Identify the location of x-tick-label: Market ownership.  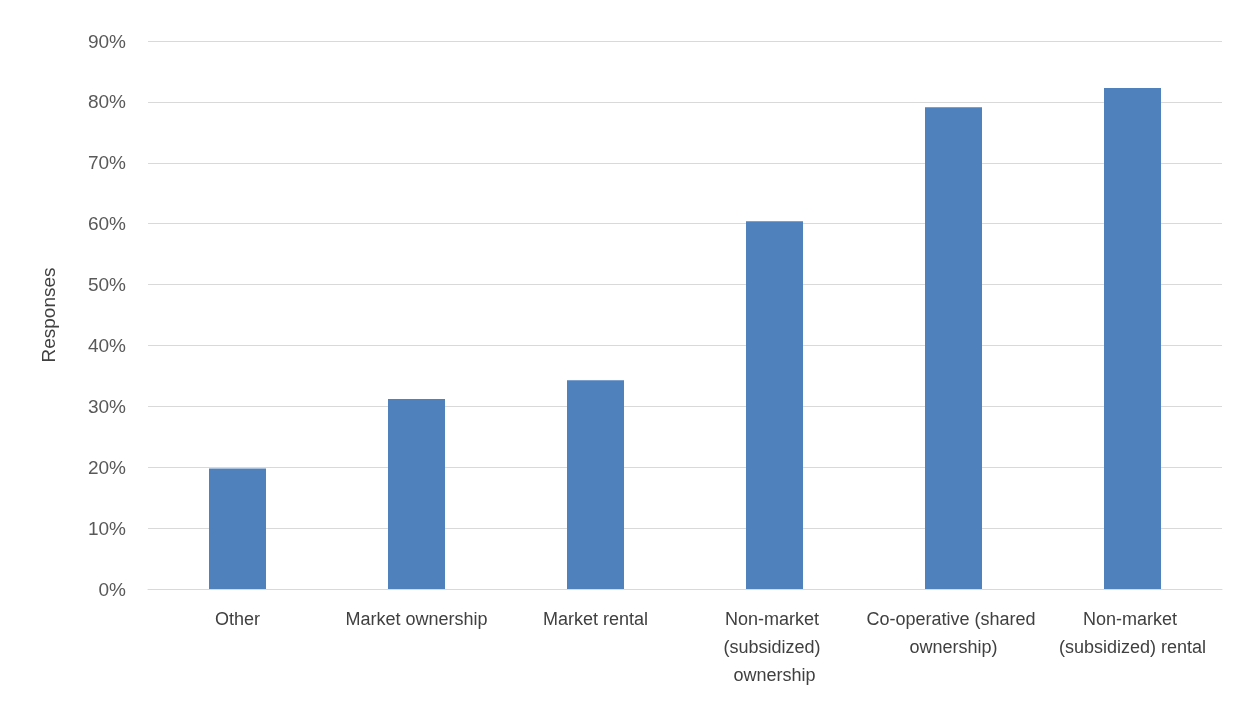
(416, 619).